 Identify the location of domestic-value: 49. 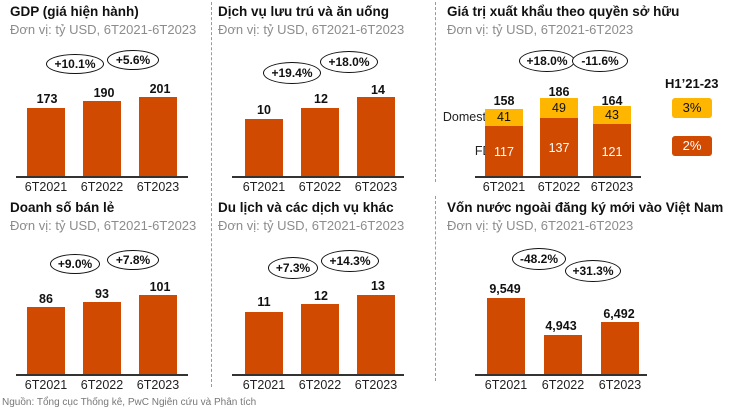
(559, 108).